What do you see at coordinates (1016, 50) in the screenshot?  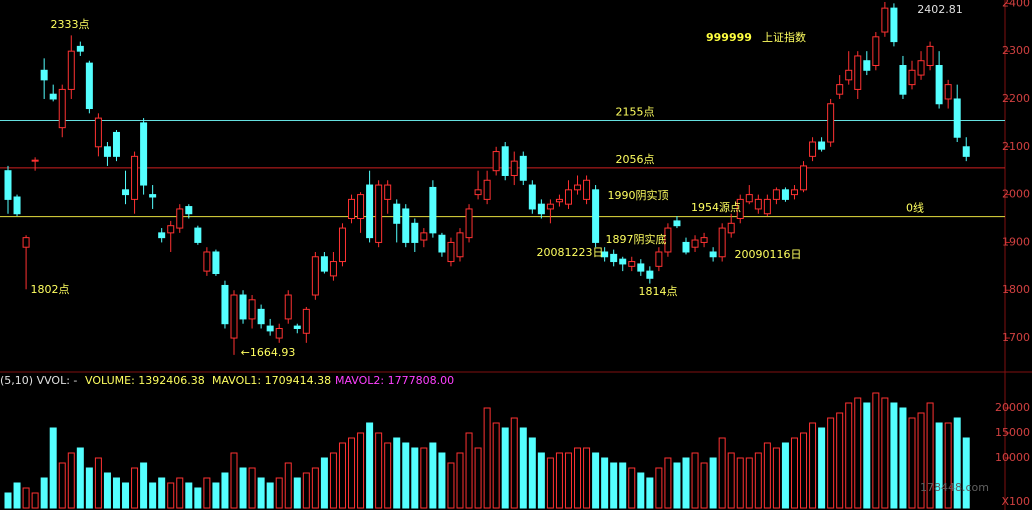 I see `y-tick-label: 2300` at bounding box center [1016, 50].